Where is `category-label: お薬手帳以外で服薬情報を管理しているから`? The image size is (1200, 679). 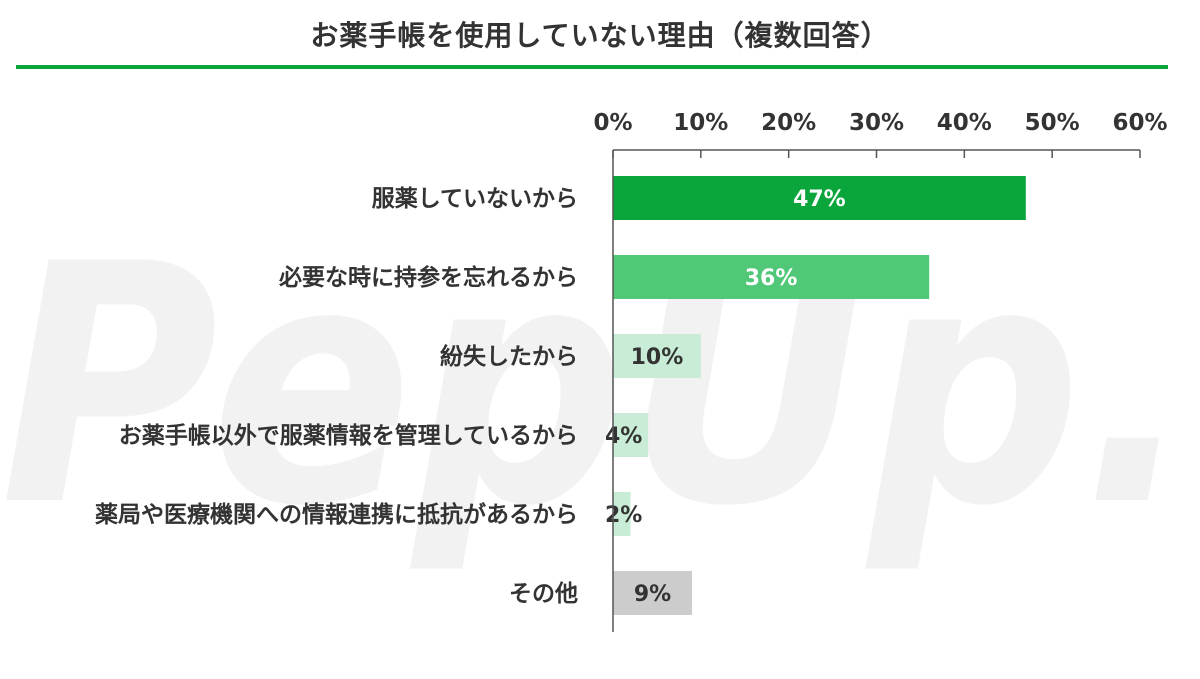
category-label: お薬手帳以外で服薬情報を管理しているから is located at coordinates (348, 435).